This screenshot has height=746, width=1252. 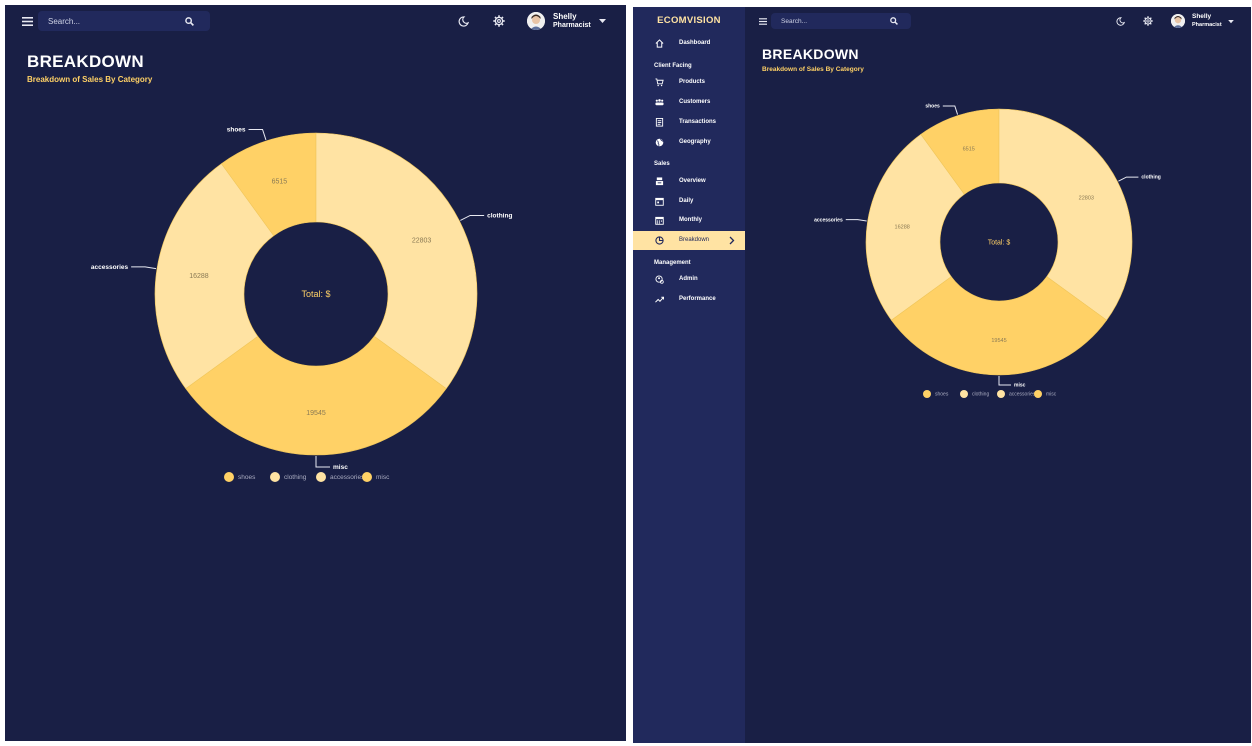 I want to click on arc-label-misc: misc, so click(x=1020, y=386).